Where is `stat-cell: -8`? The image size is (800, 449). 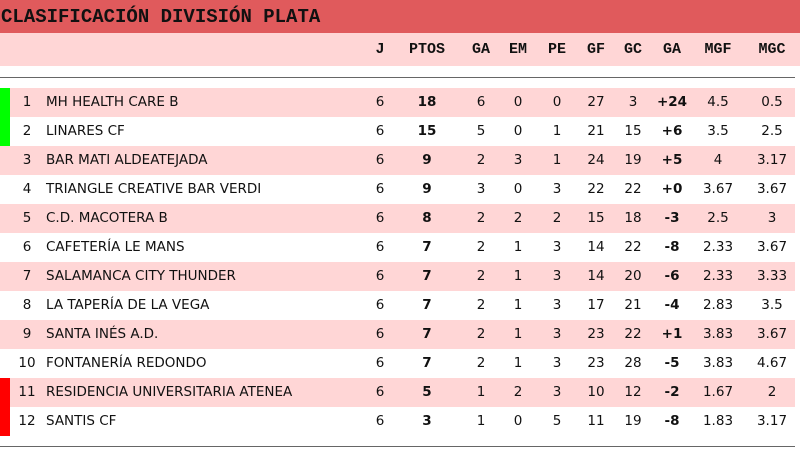 stat-cell: -8 is located at coordinates (672, 247).